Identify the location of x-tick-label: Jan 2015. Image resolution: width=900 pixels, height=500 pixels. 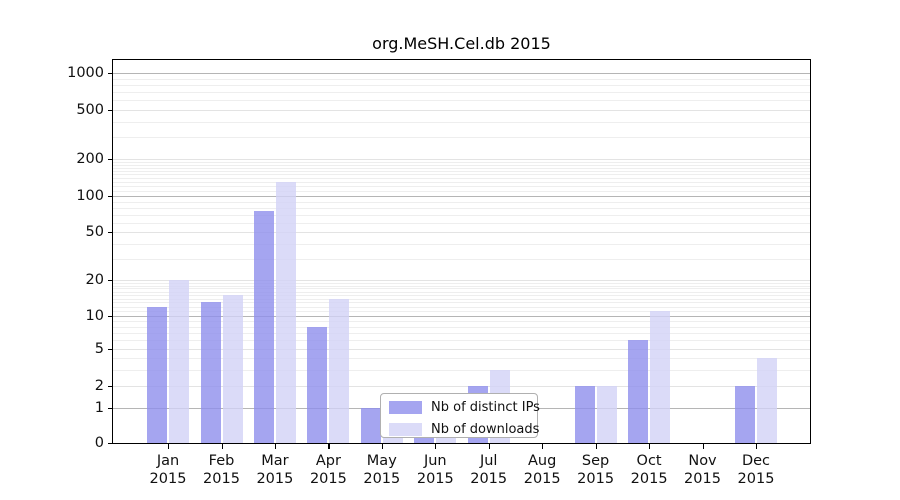
(168, 470).